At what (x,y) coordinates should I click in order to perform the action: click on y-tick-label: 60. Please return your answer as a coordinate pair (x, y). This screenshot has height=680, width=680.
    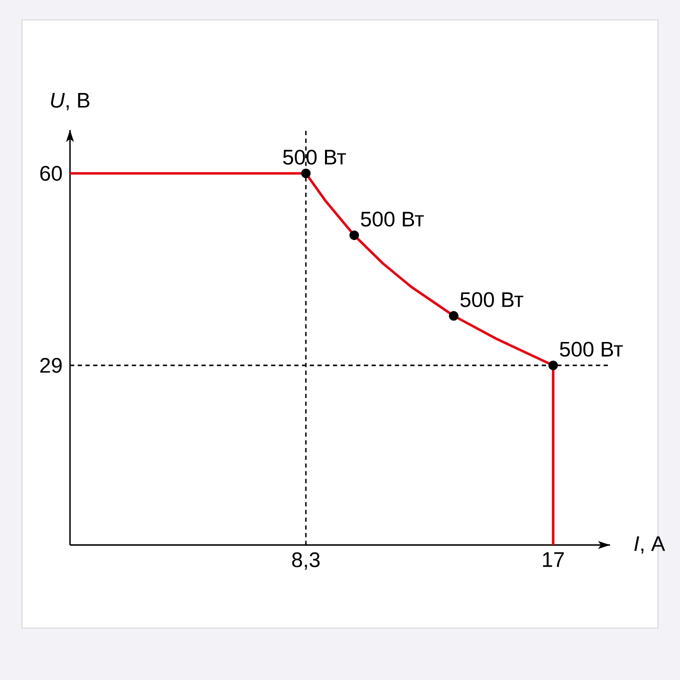
    Looking at the image, I should click on (51, 173).